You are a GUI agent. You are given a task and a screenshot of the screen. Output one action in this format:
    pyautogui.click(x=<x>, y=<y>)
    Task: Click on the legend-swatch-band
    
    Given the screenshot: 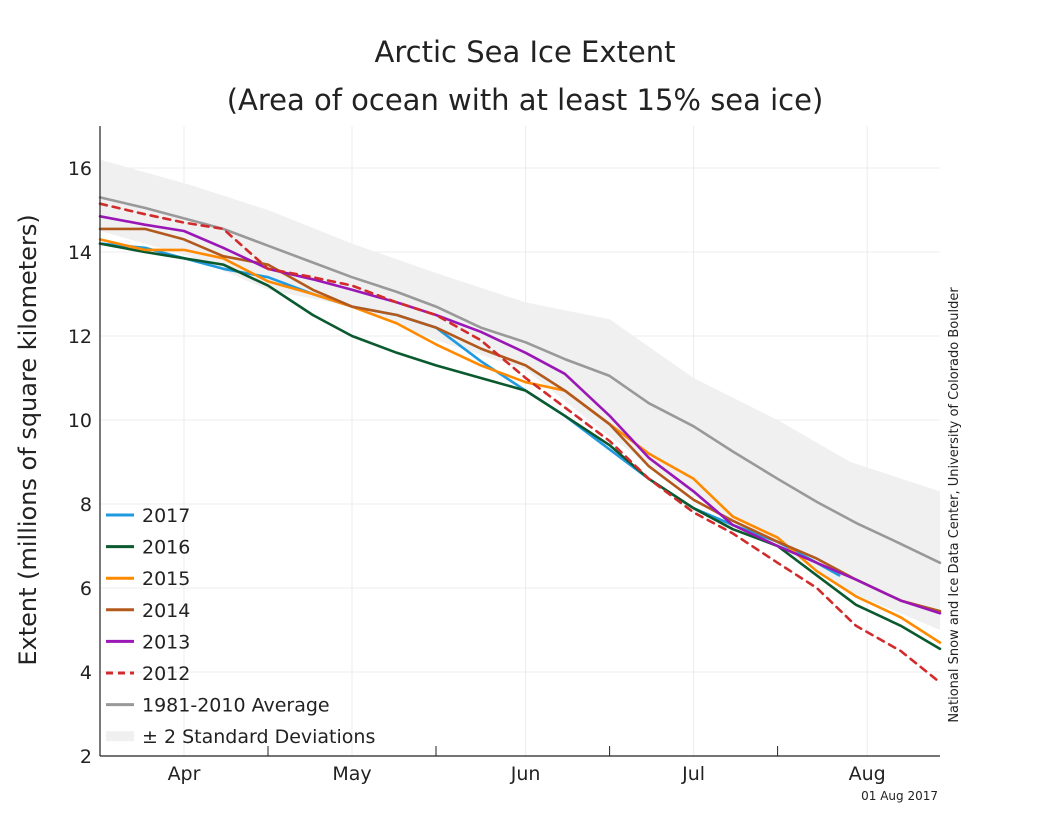 What is the action you would take?
    pyautogui.click(x=120, y=736)
    